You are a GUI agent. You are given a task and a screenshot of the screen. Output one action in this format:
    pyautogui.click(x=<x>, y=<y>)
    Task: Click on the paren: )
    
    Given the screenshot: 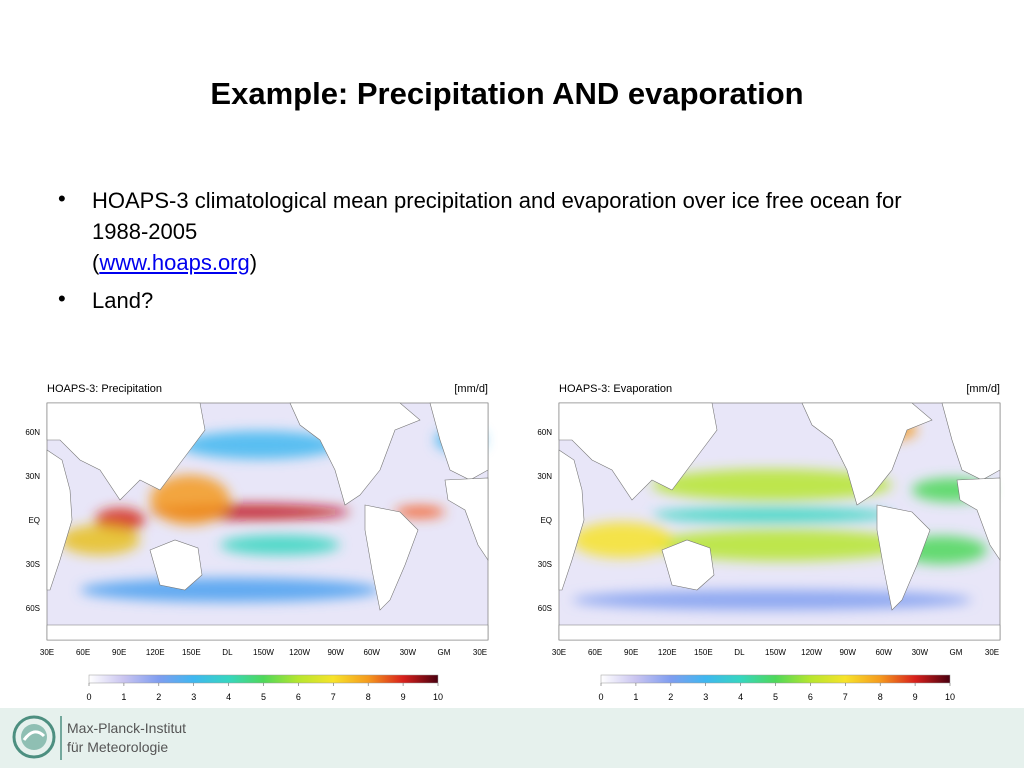 What is the action you would take?
    pyautogui.click(x=253, y=262)
    